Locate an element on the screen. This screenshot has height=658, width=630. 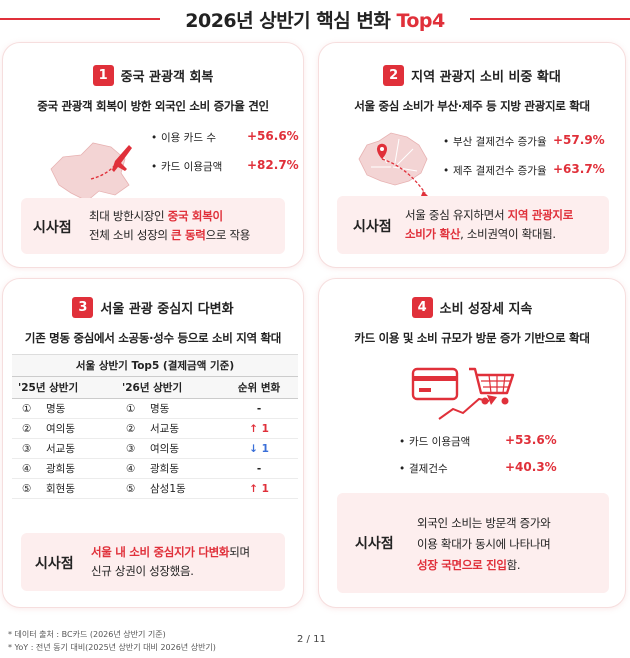
title-row: 2026년 상반기 핵심 변화 Top4 is located at coordinates (315, 19).